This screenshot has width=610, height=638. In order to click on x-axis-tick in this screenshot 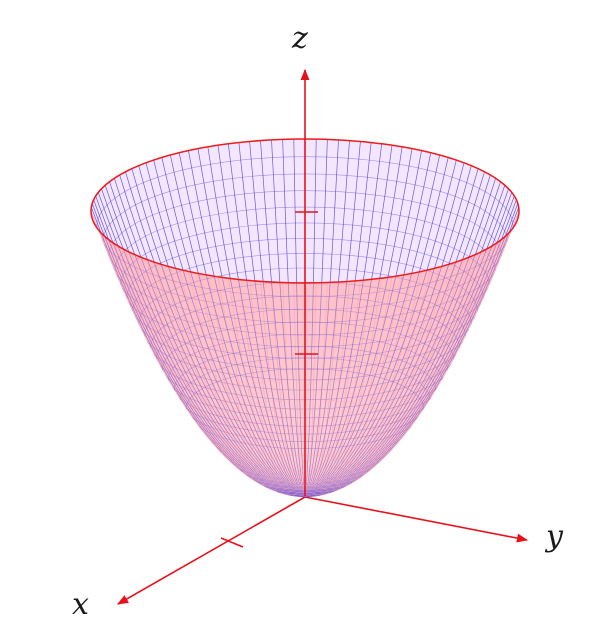, I will do `click(232, 542)`.